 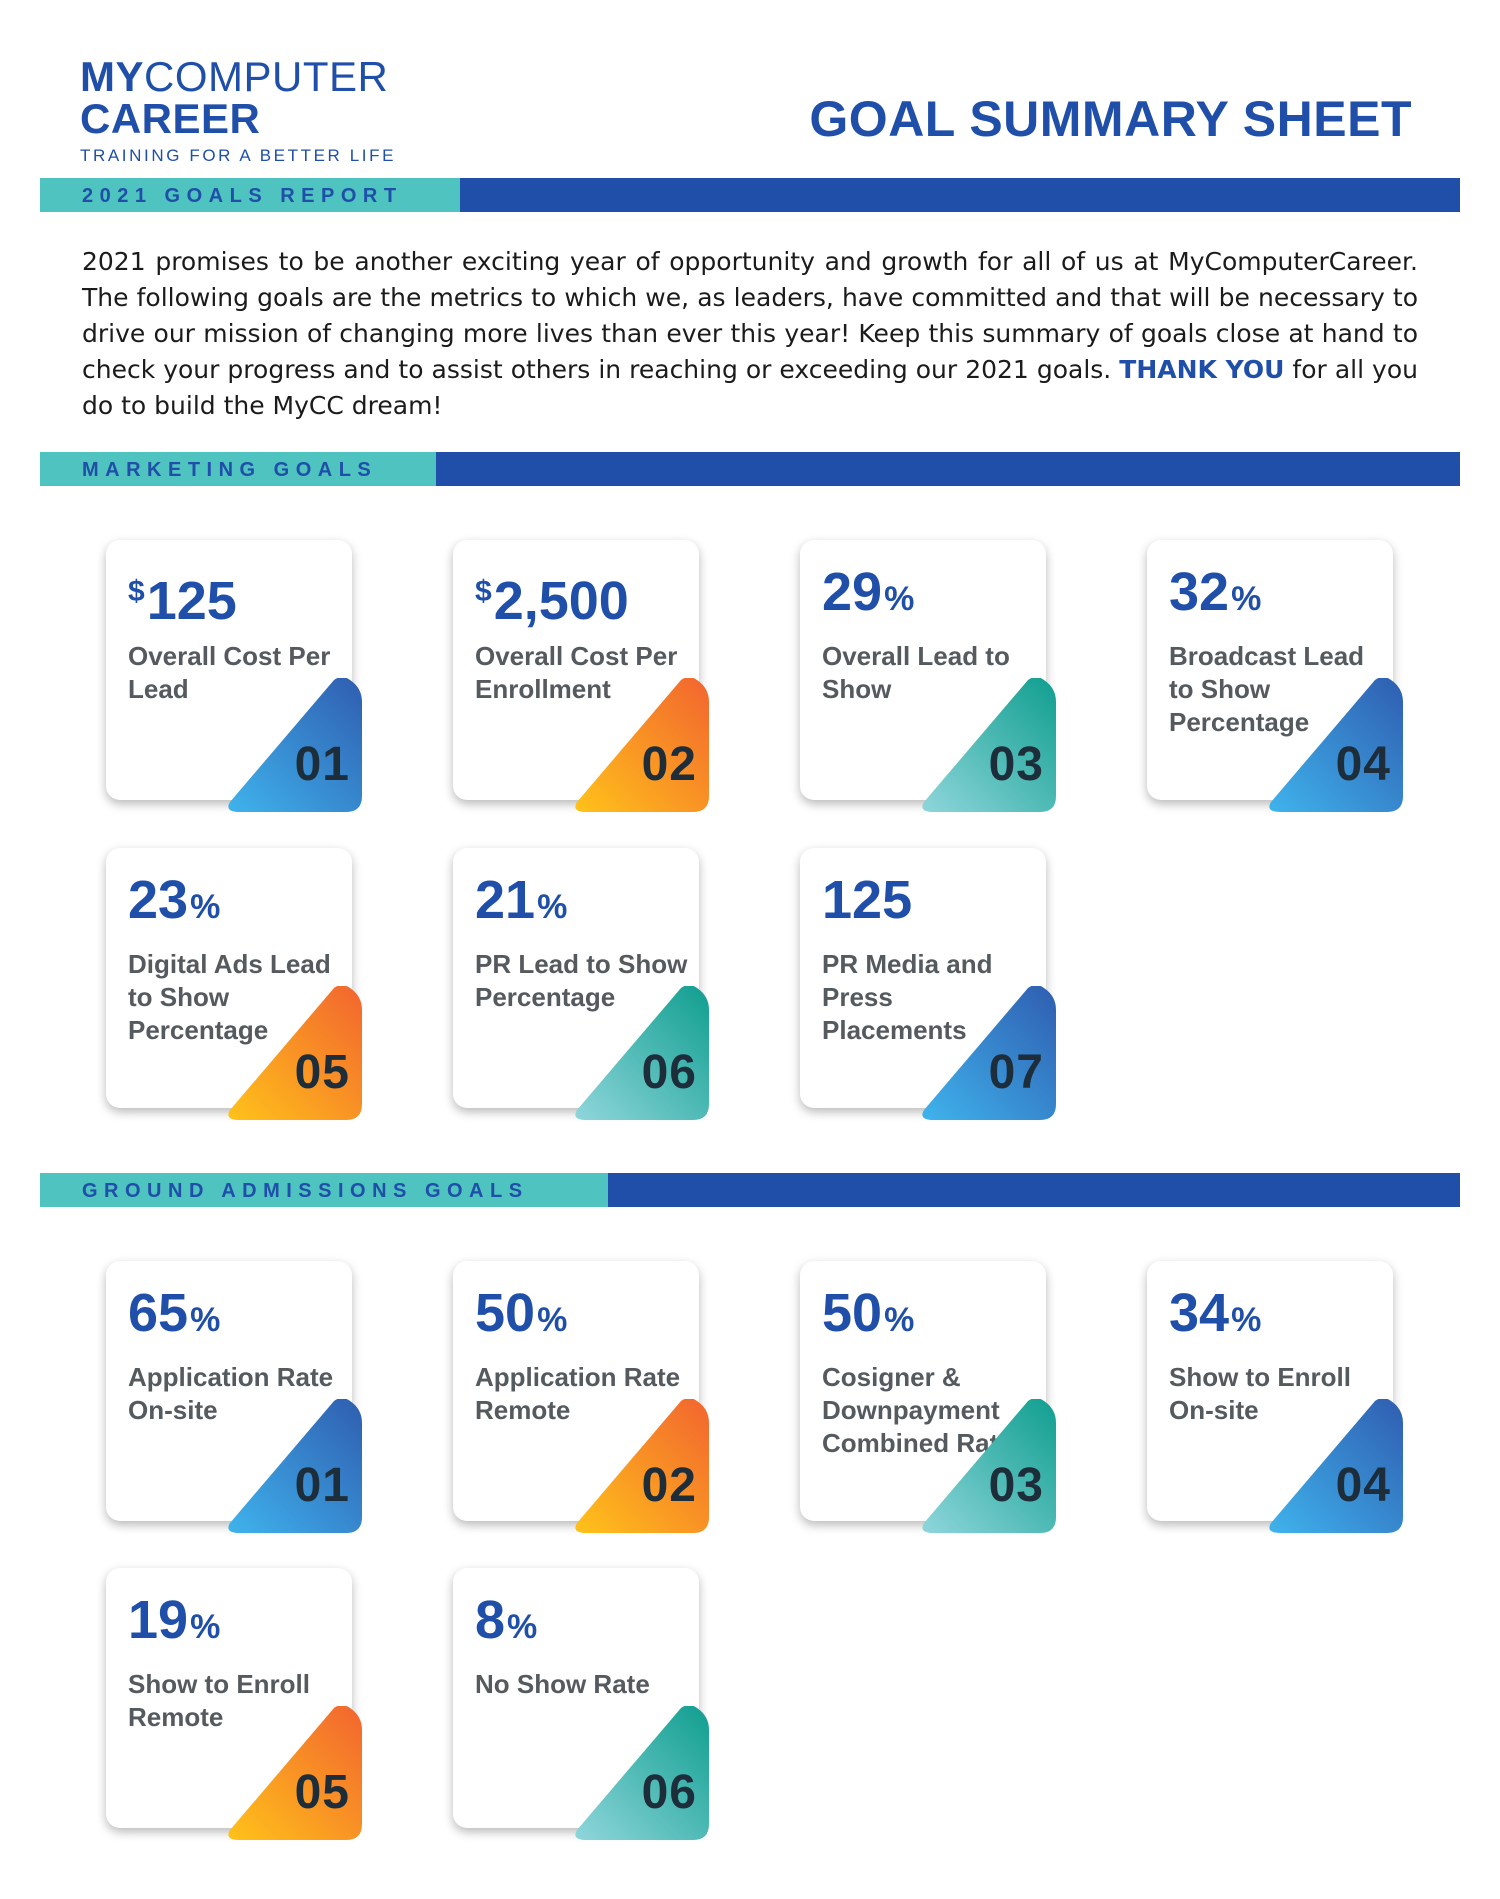 What do you see at coordinates (750, 1190) in the screenshot?
I see `section-header-ground: GROUND ADMISSIONS GOALS` at bounding box center [750, 1190].